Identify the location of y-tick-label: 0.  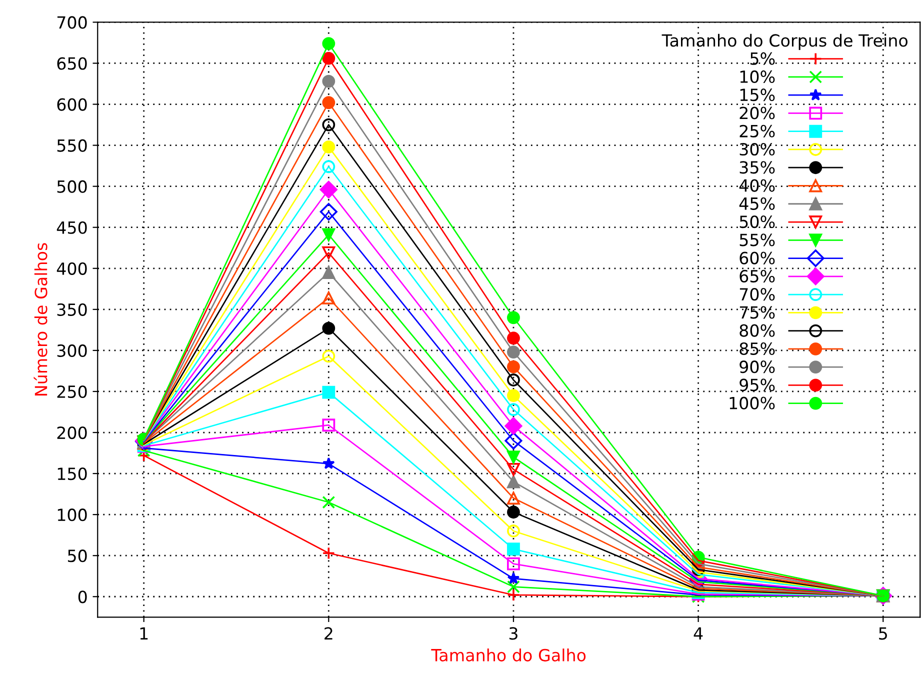
(82, 597).